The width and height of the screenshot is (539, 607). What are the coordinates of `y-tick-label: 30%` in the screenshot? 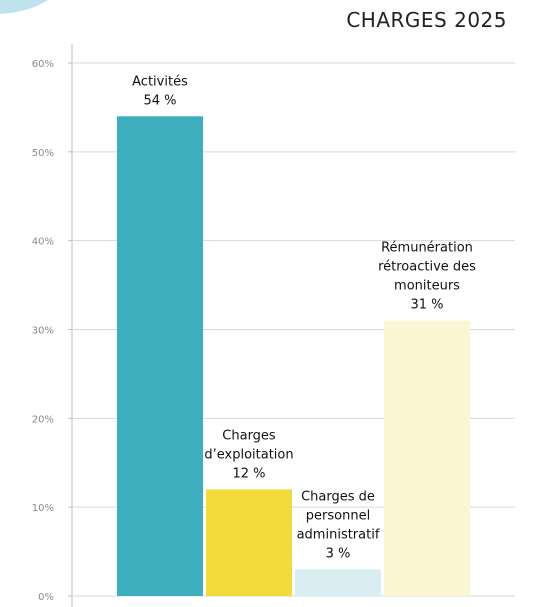 It's located at (43, 331).